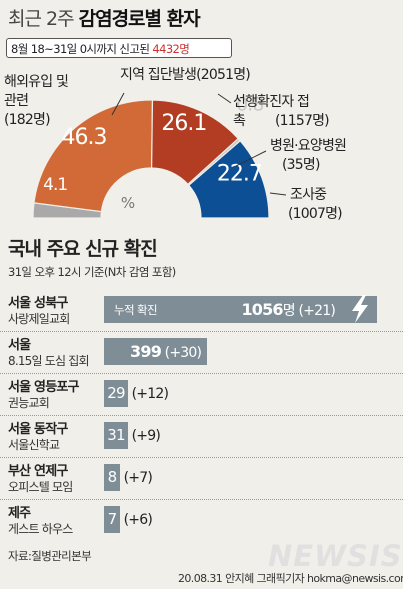 The width and height of the screenshot is (403, 589). I want to click on label-contact: 선행확진자 접촉 (1157명), so click(281, 112).